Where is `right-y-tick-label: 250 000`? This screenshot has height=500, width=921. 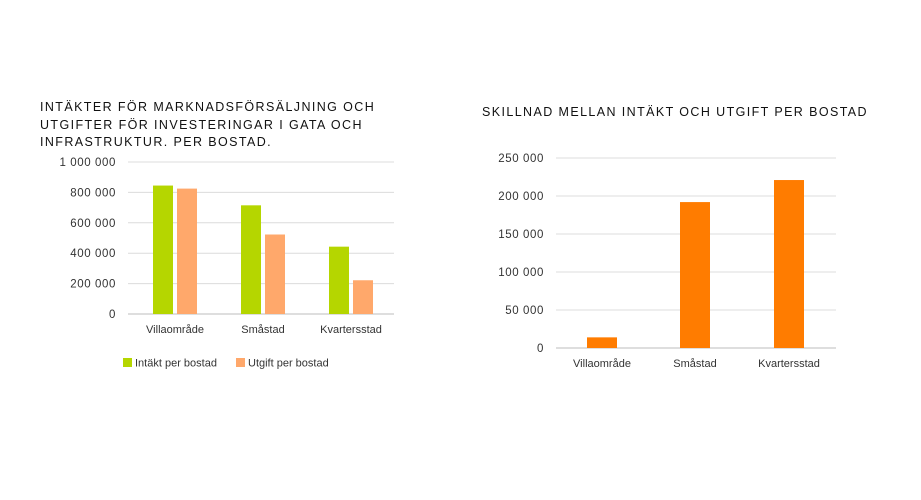 right-y-tick-label: 250 000 is located at coordinates (521, 159).